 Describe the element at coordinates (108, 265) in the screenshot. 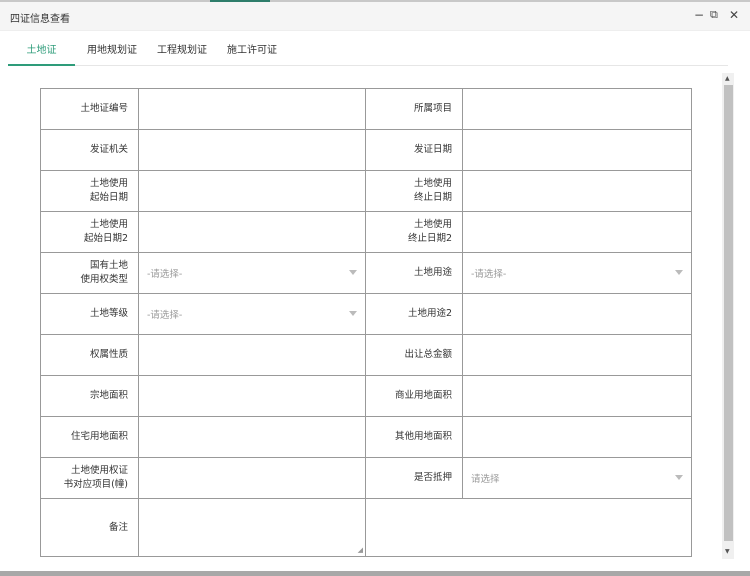

I see `label-line: 国有土地` at that location.